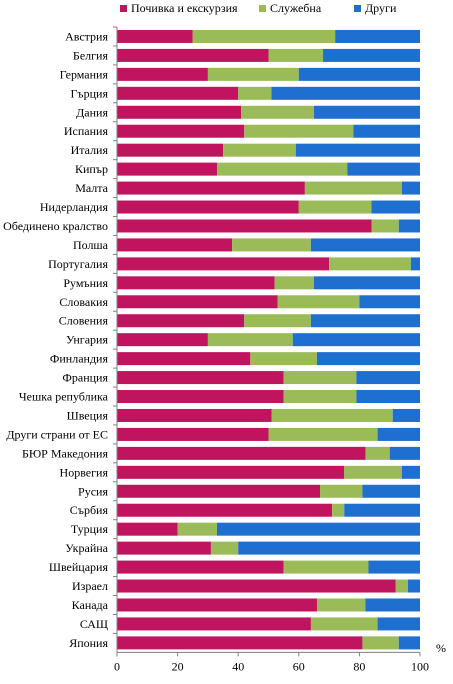 Image resolution: width=453 pixels, height=684 pixels. Describe the element at coordinates (93, 491) in the screenshot. I see `category-label: Русия` at that location.